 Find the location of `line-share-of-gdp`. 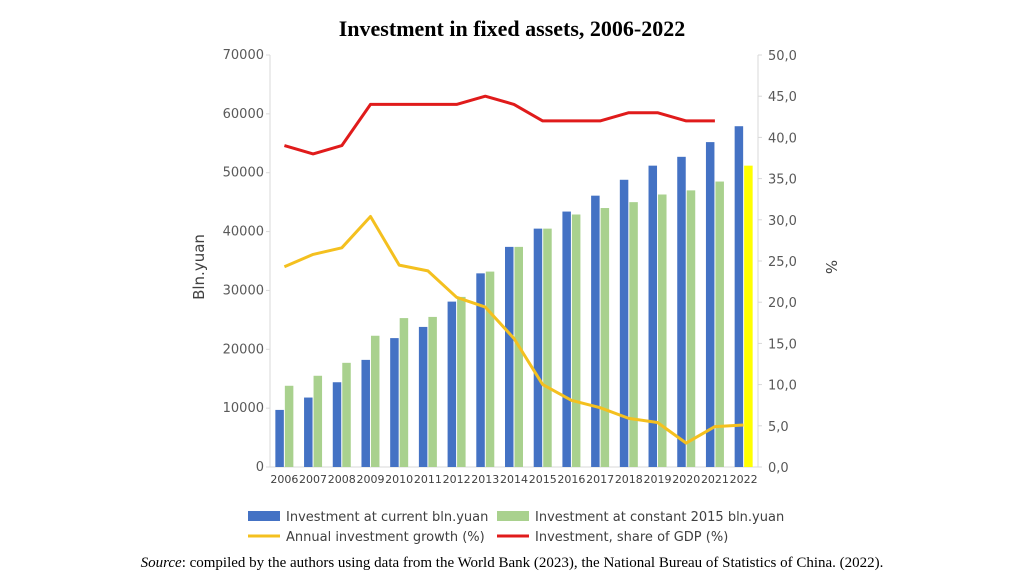

line-share-of-gdp is located at coordinates (499, 125).